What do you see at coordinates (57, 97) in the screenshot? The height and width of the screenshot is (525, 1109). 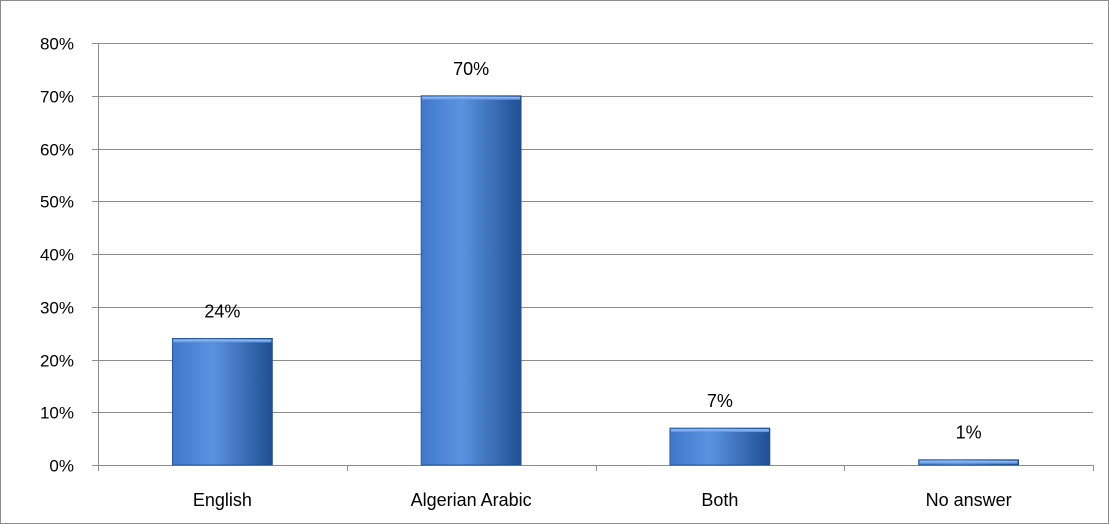 I see `y-tick-label: 70%` at bounding box center [57, 97].